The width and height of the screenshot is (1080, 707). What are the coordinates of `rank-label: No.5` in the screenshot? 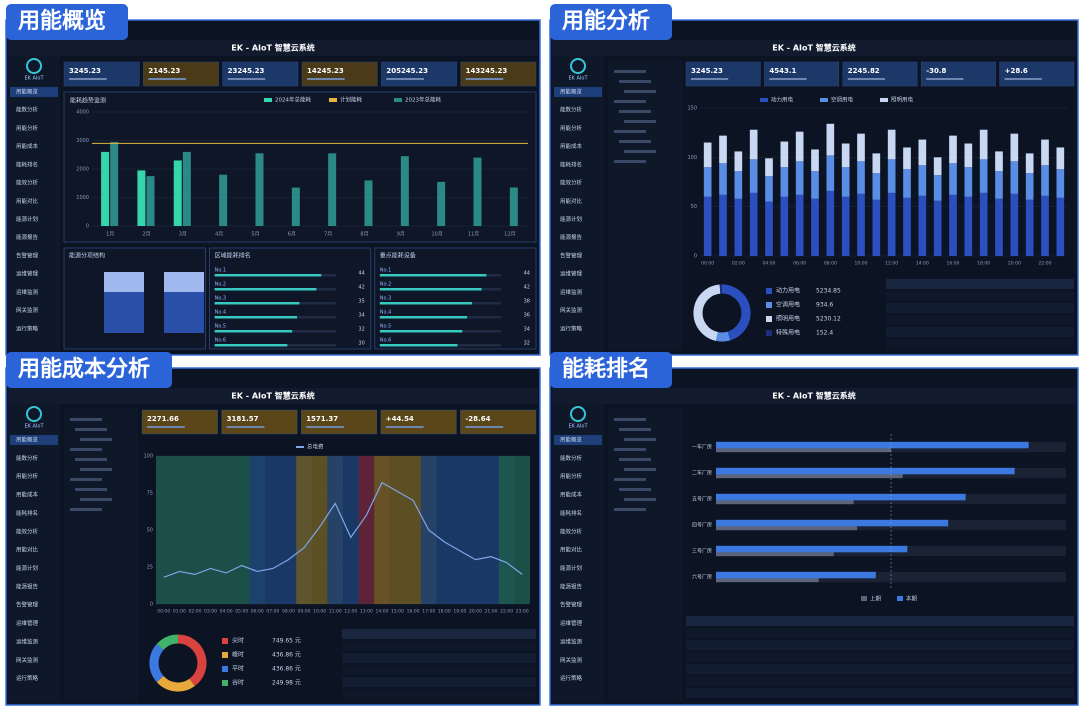 It's located at (220, 327).